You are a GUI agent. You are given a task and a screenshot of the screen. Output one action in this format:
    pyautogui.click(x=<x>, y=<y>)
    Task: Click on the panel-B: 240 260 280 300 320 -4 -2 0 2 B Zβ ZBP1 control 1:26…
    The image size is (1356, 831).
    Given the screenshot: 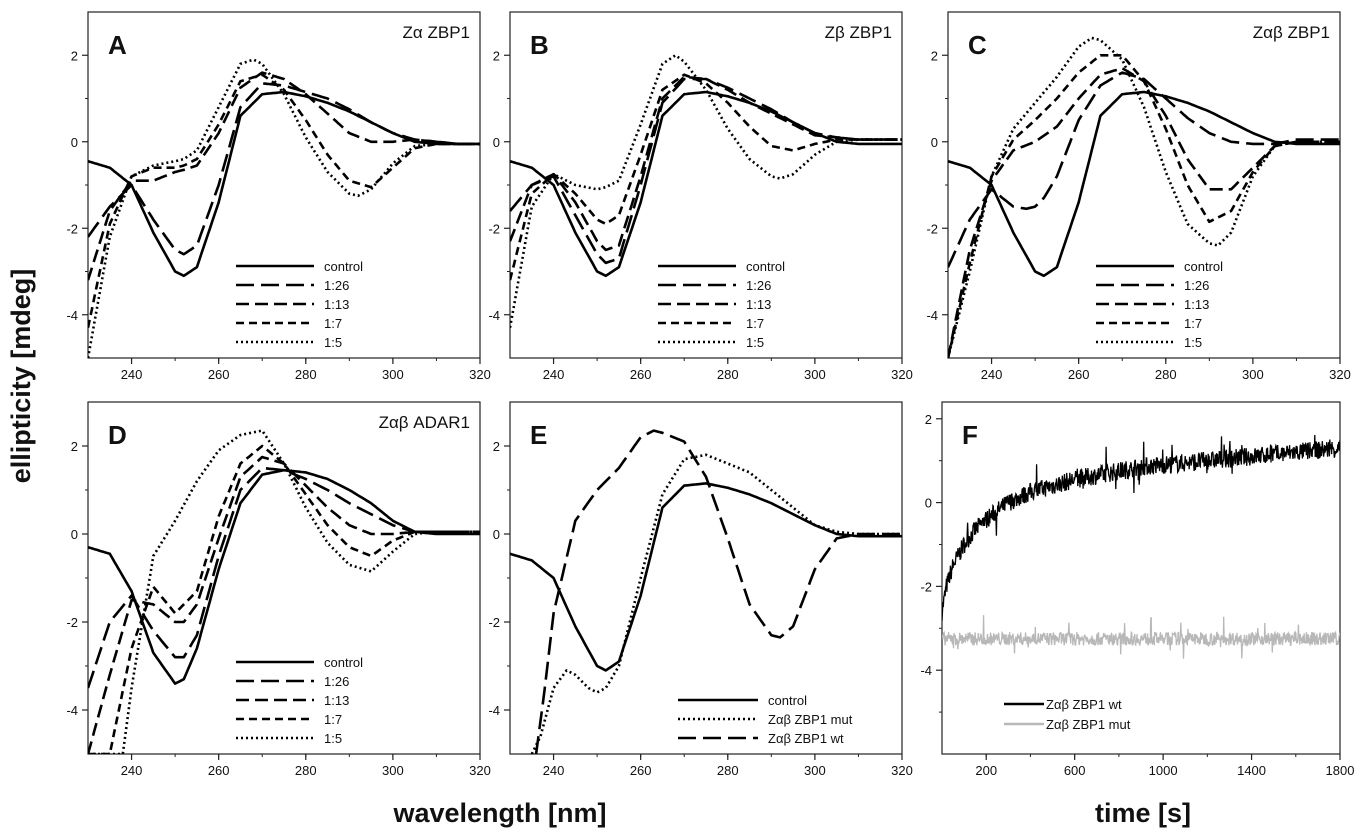 What is the action you would take?
    pyautogui.click(x=700, y=196)
    